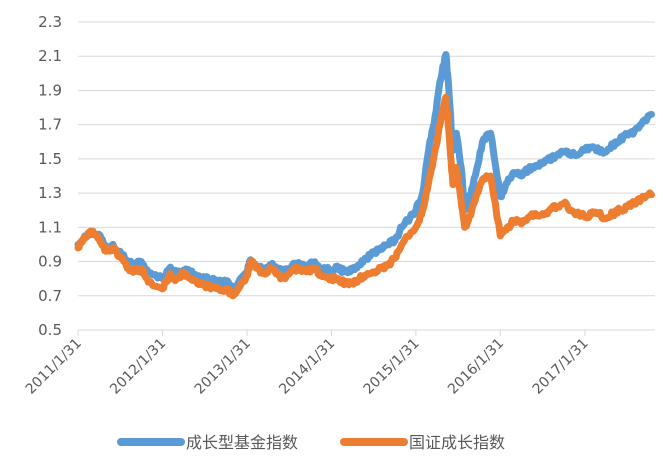  What do you see at coordinates (138, 367) in the screenshot?
I see `x-tick-label: 2012/1/31` at bounding box center [138, 367].